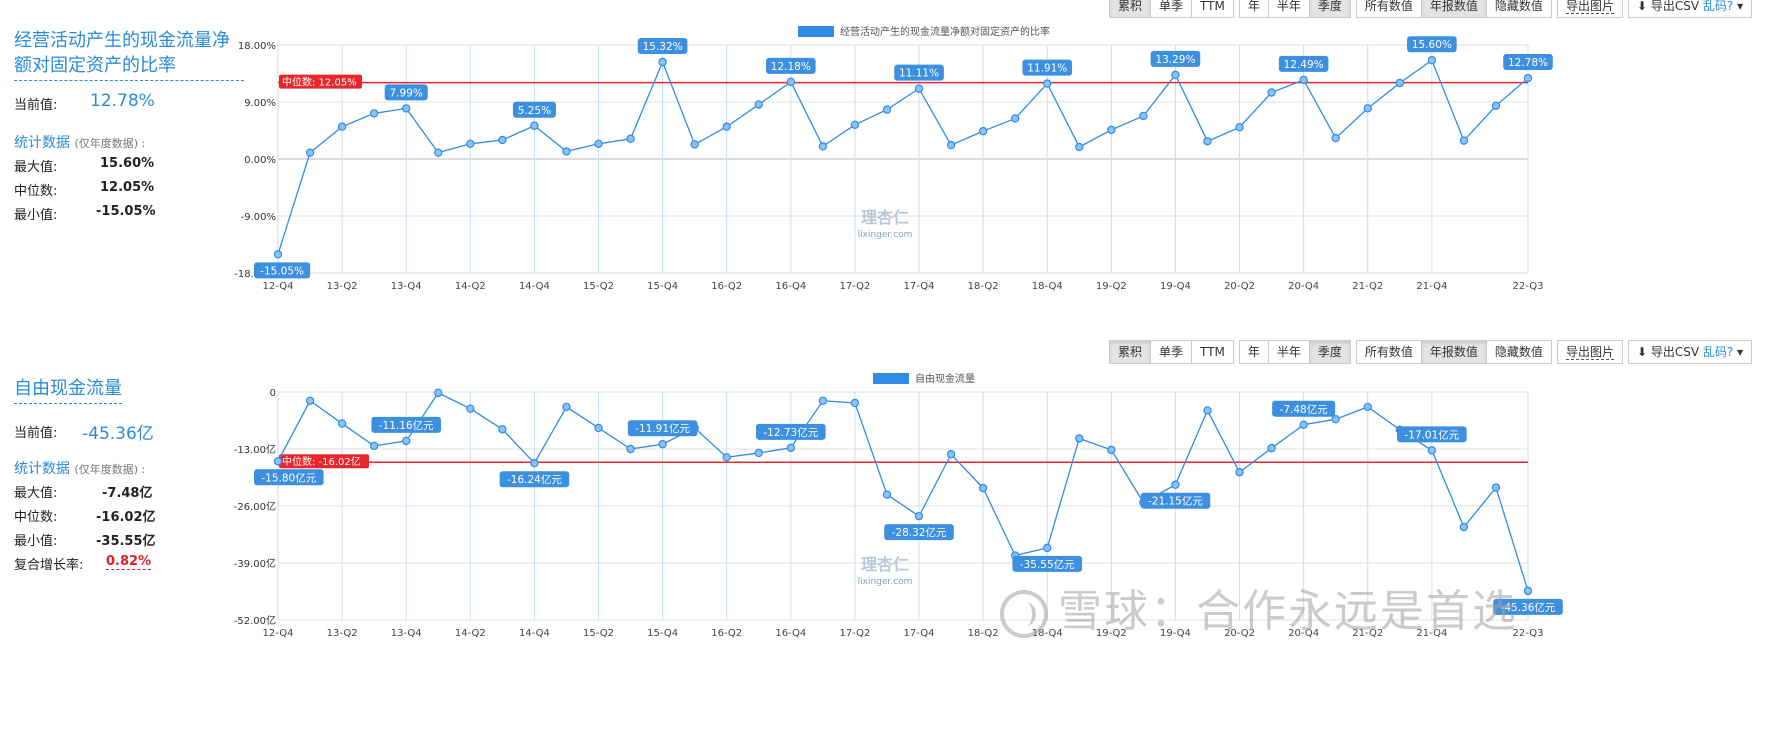 This screenshot has width=1766, height=742. What do you see at coordinates (1528, 286) in the screenshot?
I see `x-tick-label: 22-Q3` at bounding box center [1528, 286].